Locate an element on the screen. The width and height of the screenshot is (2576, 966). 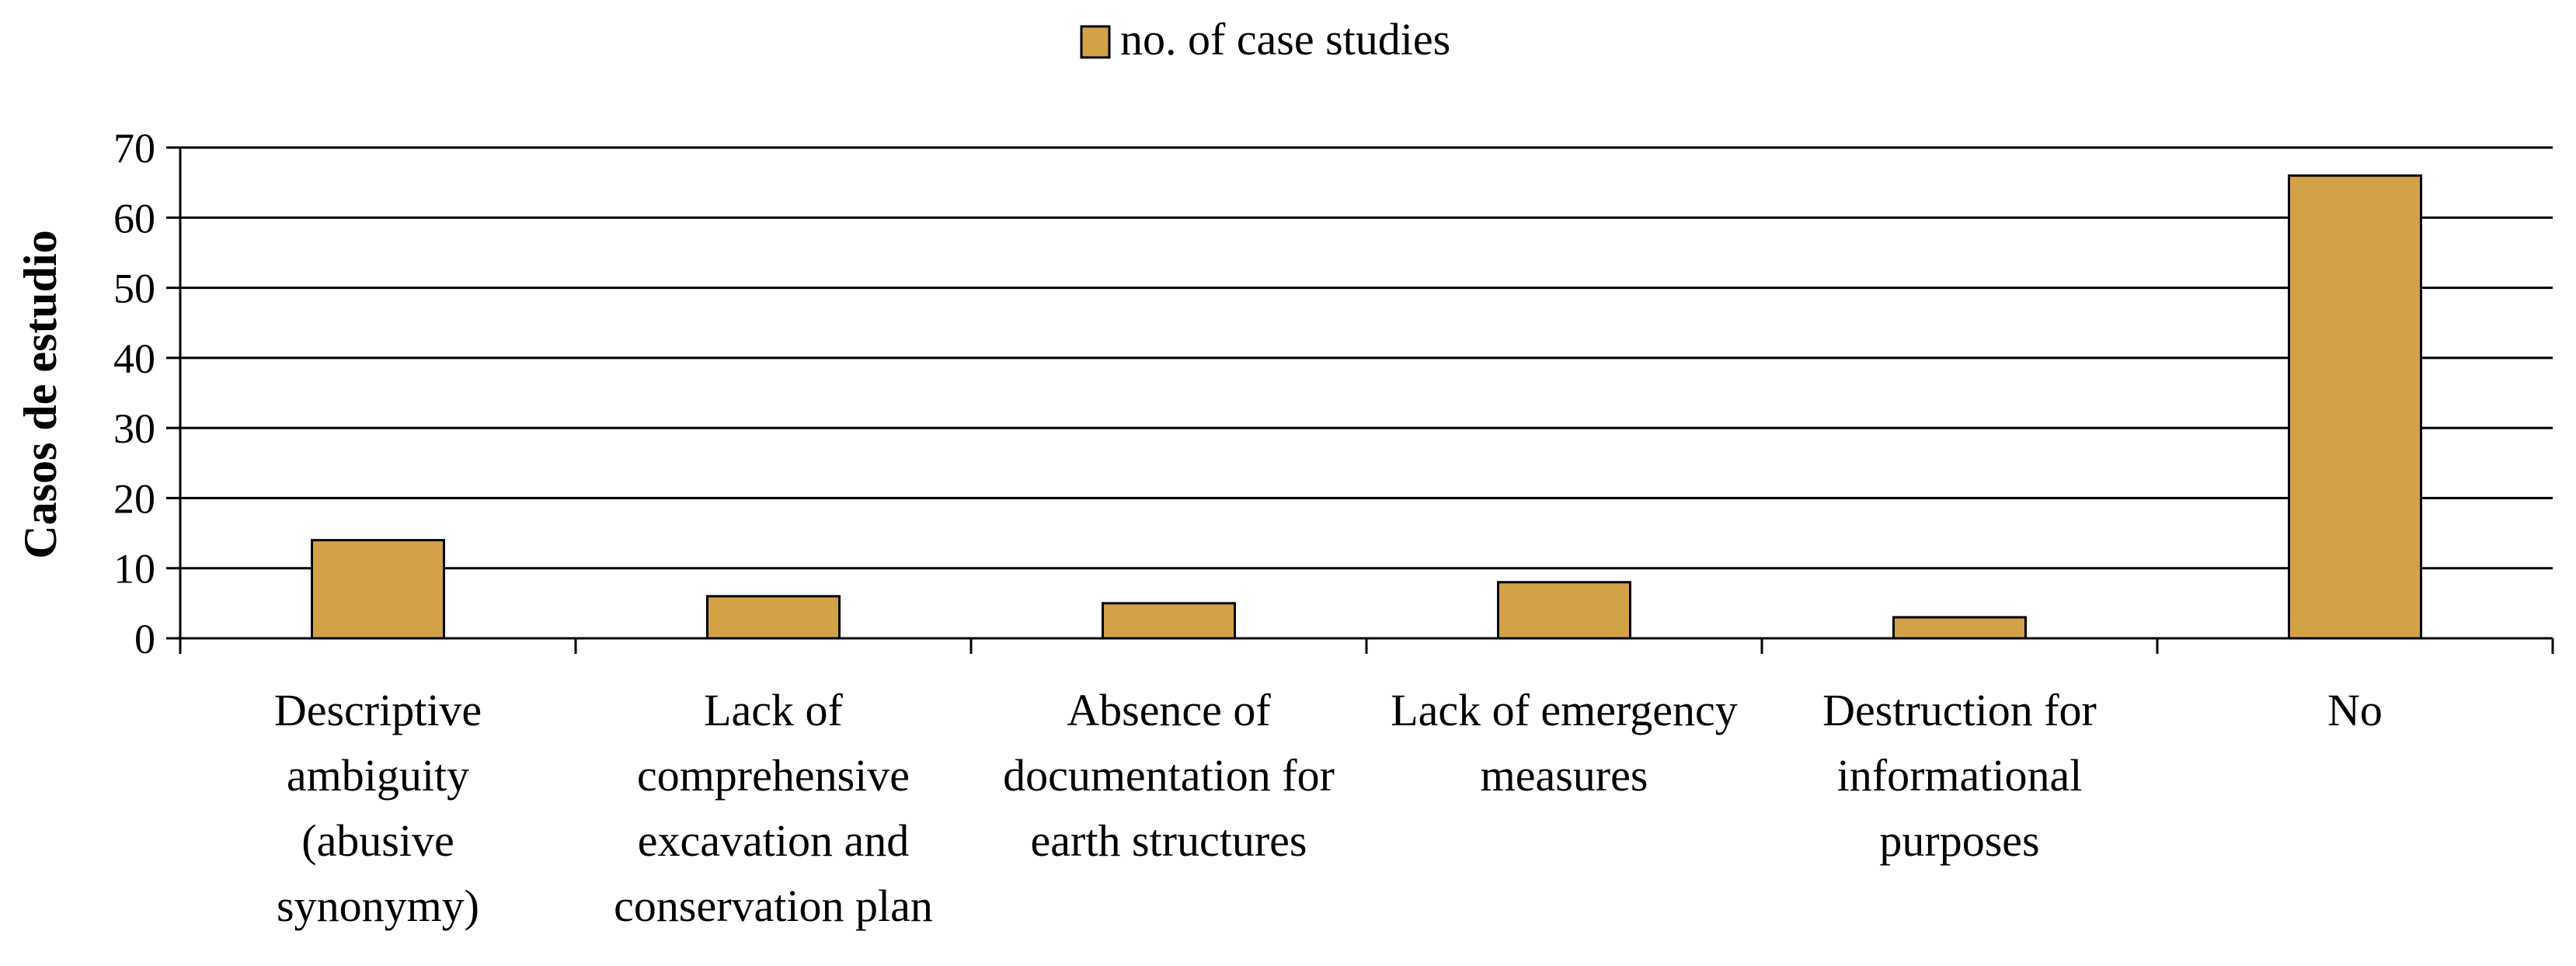
legend-label: no. of case studies is located at coordinates (1285, 39).